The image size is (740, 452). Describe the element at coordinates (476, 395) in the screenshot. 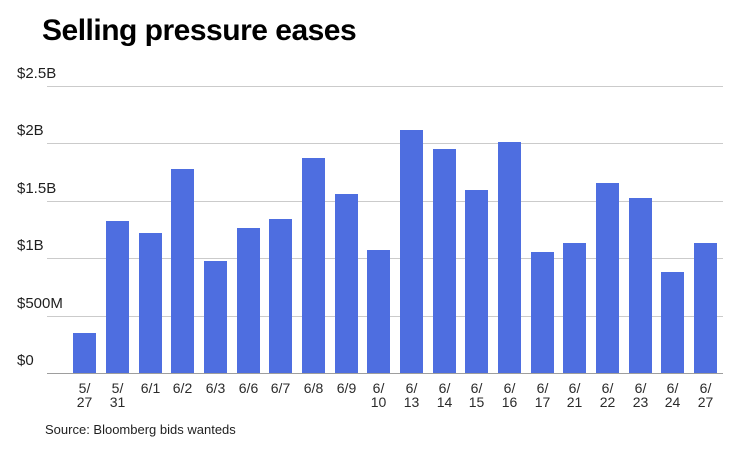

I see `x-tick-label: 6/15` at that location.